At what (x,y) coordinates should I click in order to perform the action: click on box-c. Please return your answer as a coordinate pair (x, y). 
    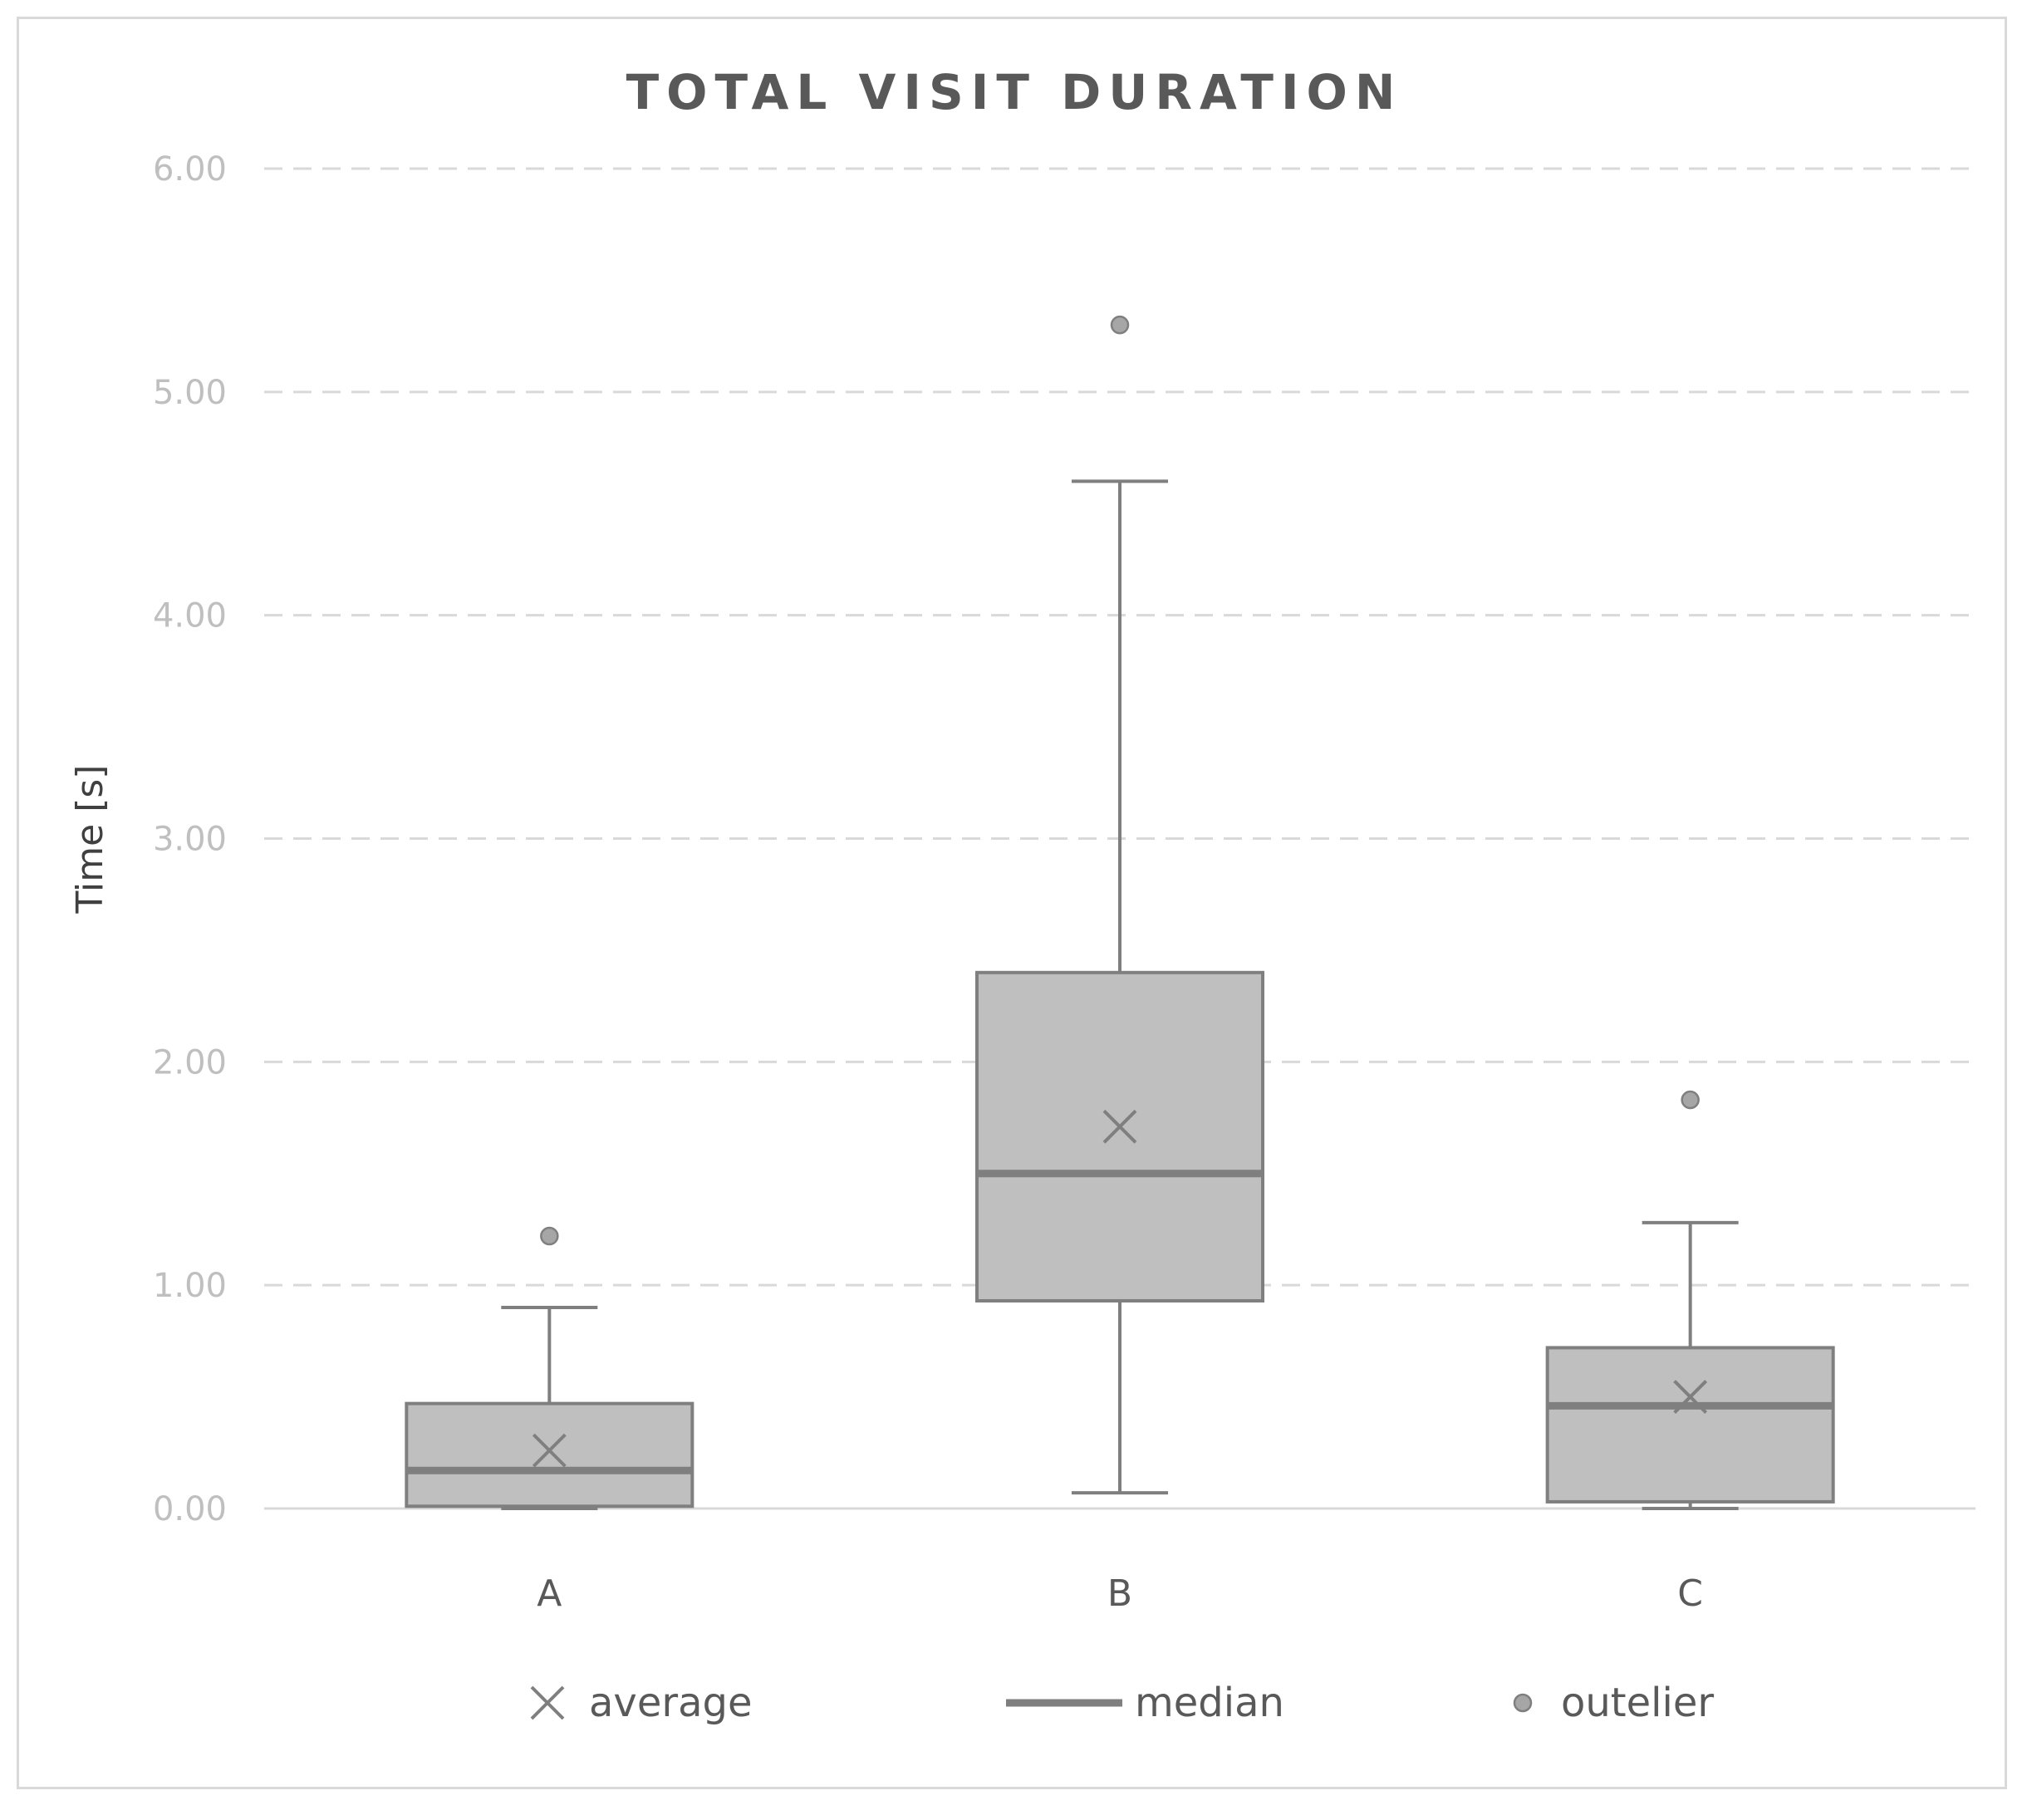
    Looking at the image, I should click on (1690, 1425).